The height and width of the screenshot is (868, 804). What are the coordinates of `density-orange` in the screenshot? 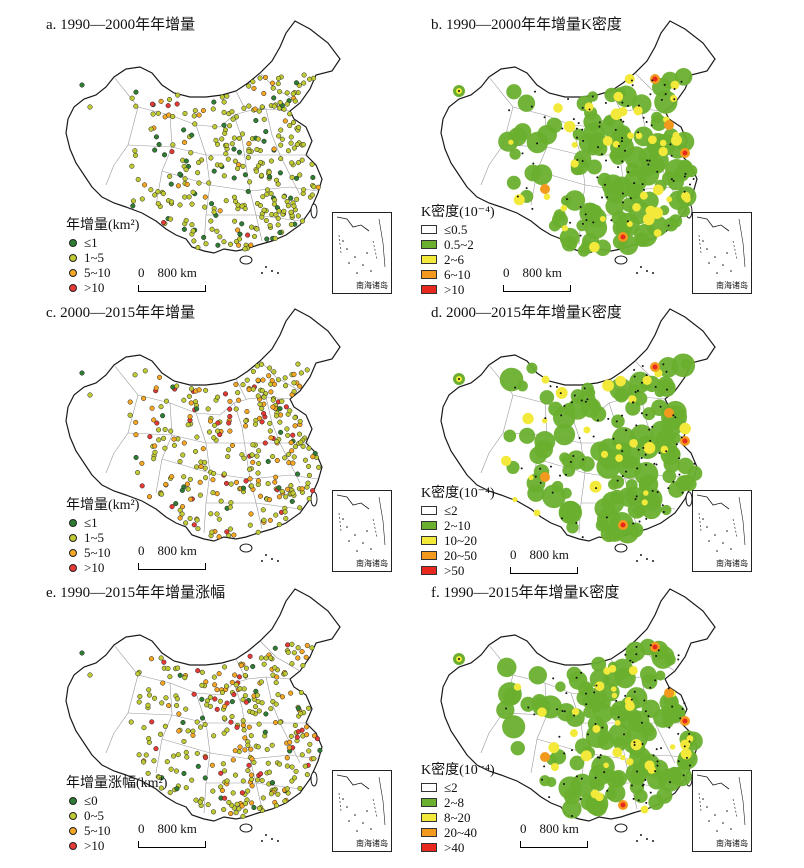 It's located at (669, 693).